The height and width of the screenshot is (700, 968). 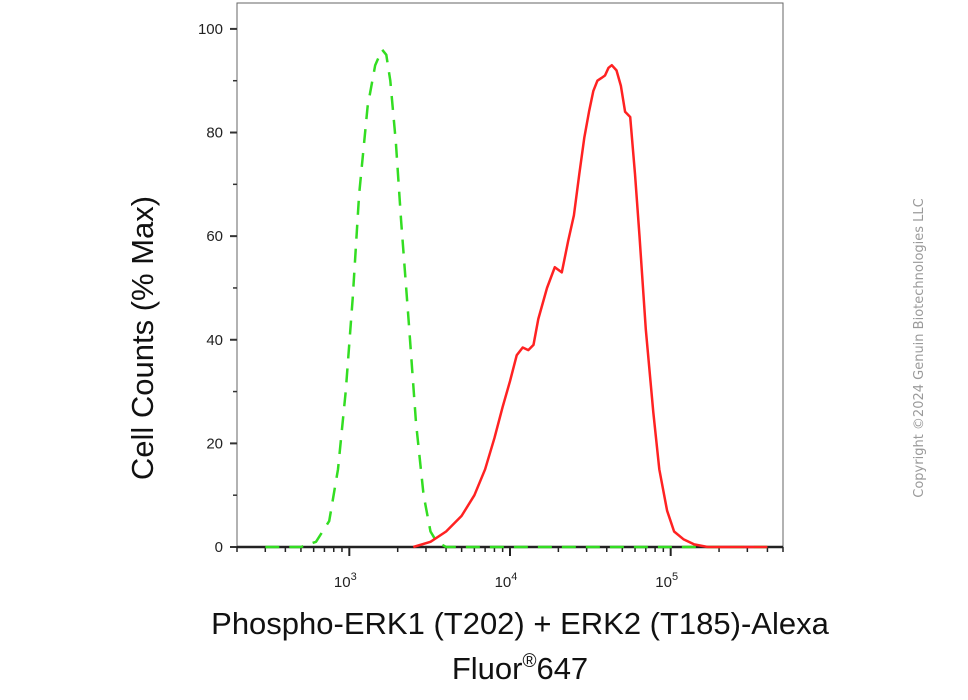 I want to click on x-axis-title-line-2: Fluor®647, so click(x=520, y=668).